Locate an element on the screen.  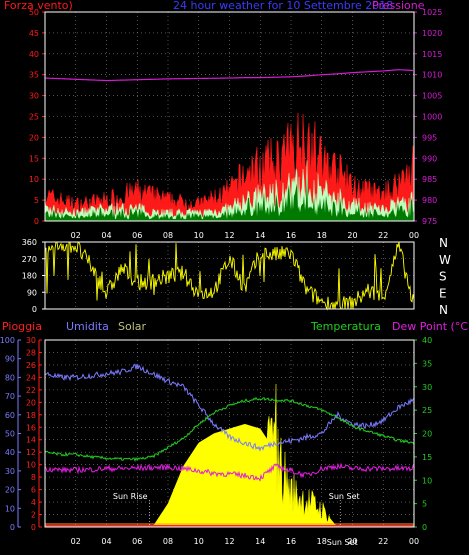
right-tick-label: 15 is located at coordinates (427, 457).